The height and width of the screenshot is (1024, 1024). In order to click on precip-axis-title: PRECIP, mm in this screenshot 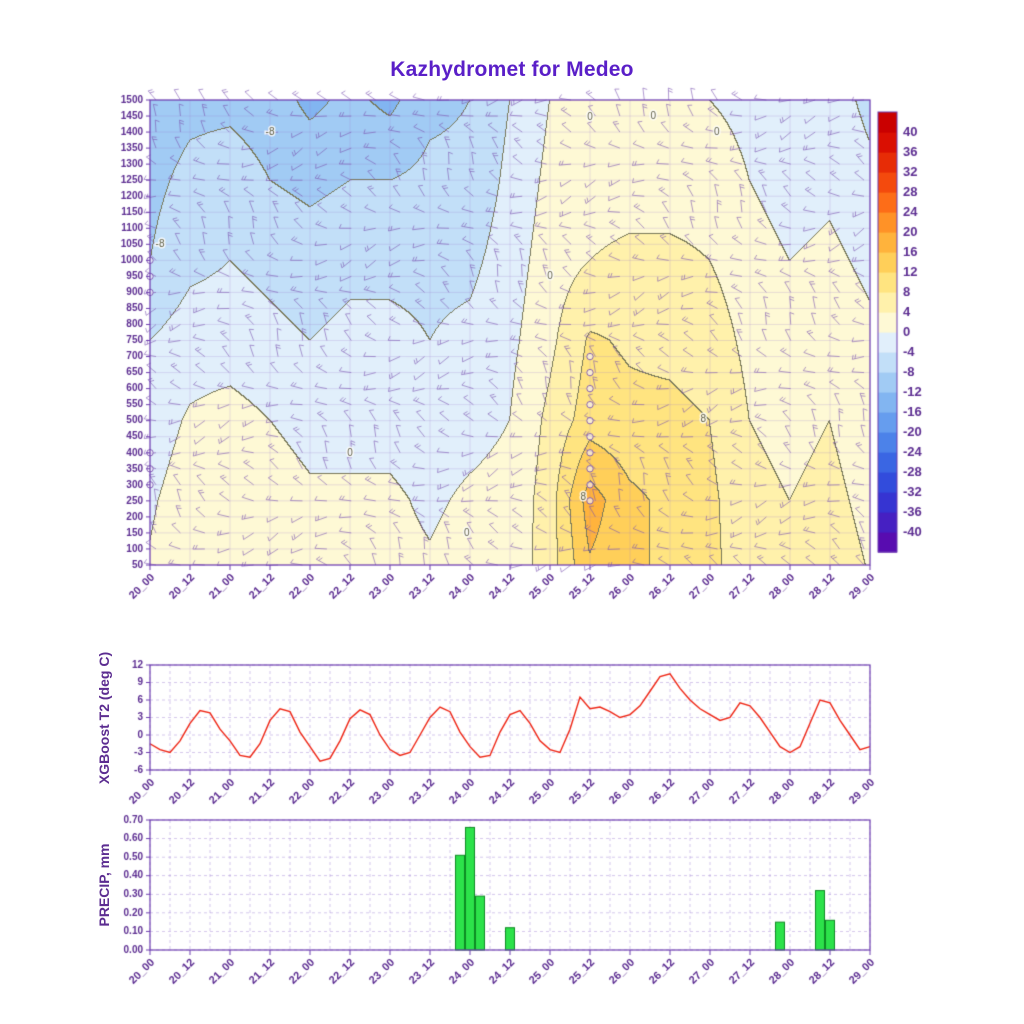, I will do `click(104, 885)`.